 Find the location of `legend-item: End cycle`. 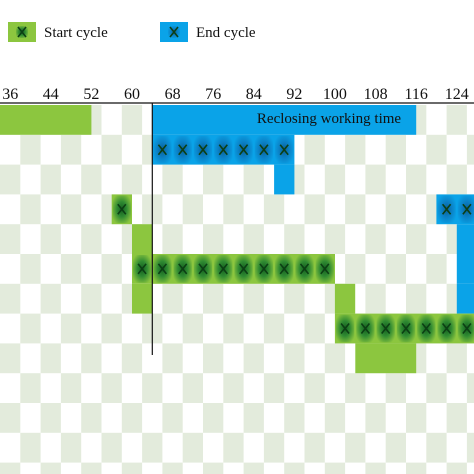

legend-item: End cycle is located at coordinates (208, 32).